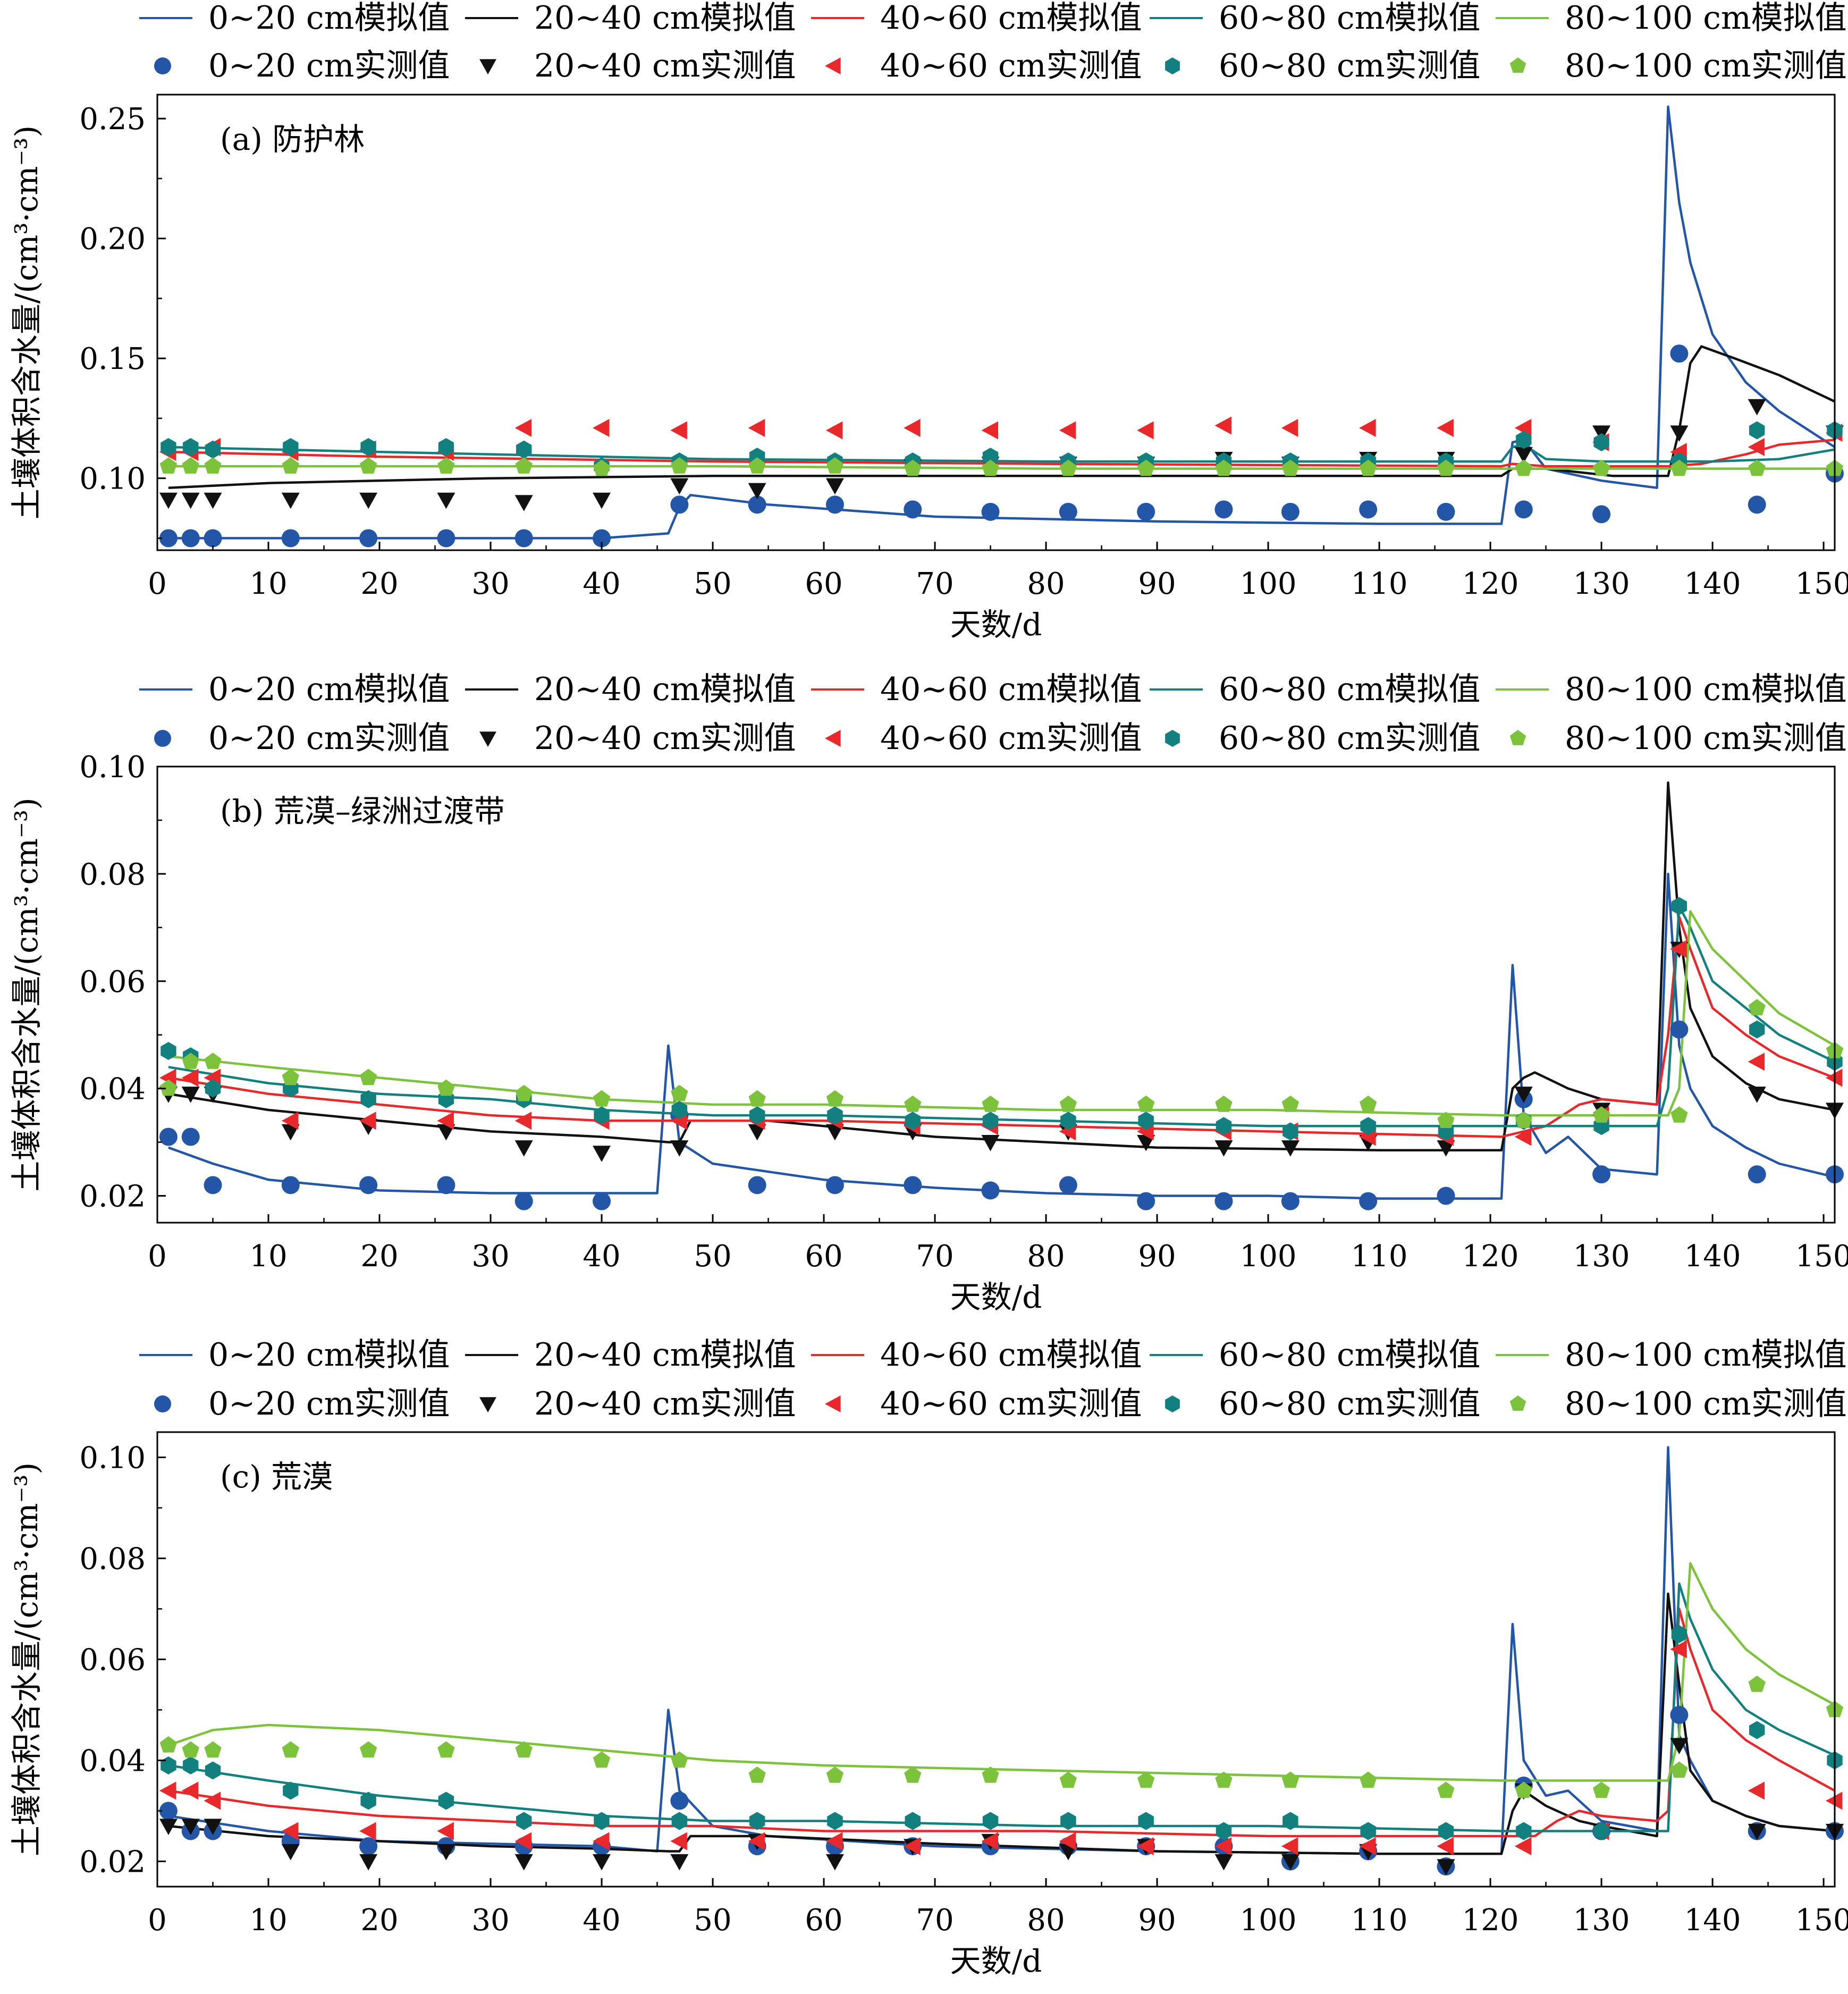 The height and width of the screenshot is (1994, 1848). I want to click on x-tick-label: 60, so click(823, 584).